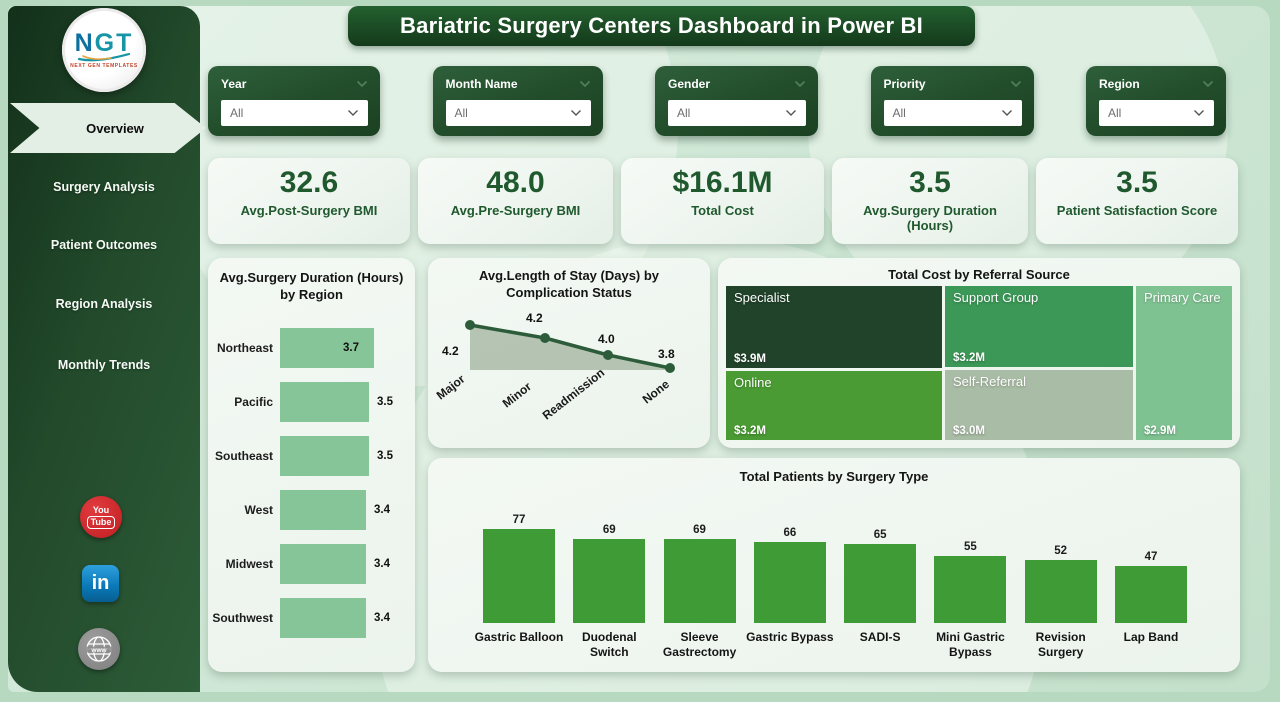 This screenshot has width=1280, height=702. I want to click on category-label: SADI-S, so click(880, 637).